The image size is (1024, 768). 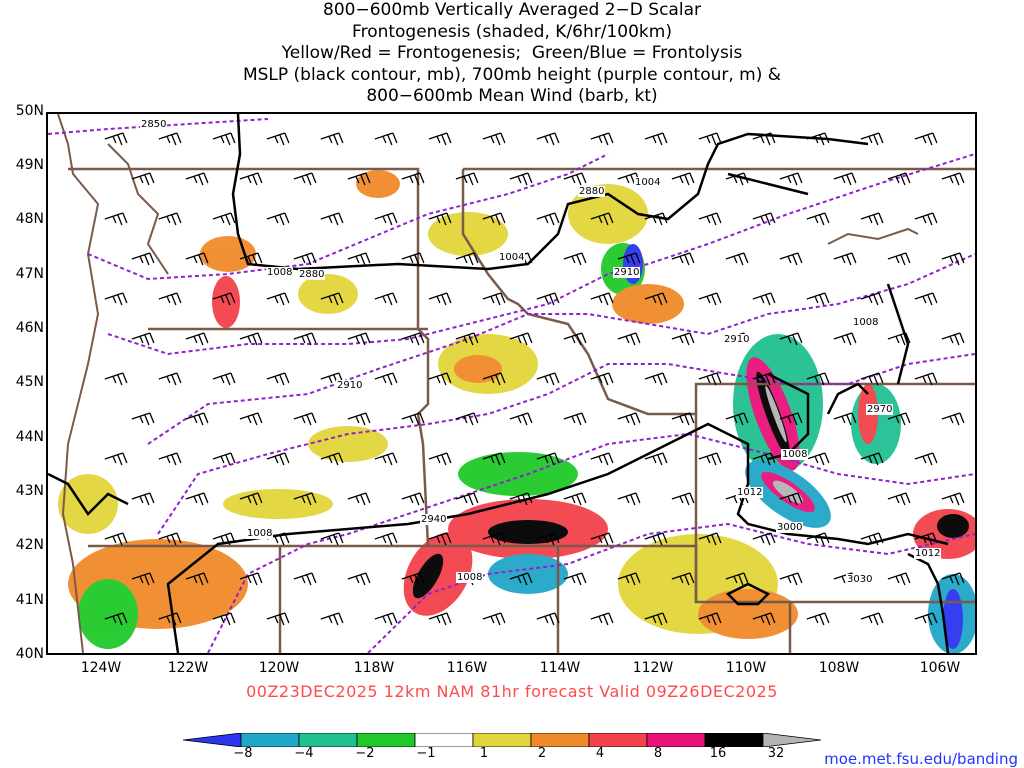 What do you see at coordinates (154, 124) in the screenshot?
I see `height-label: 2850` at bounding box center [154, 124].